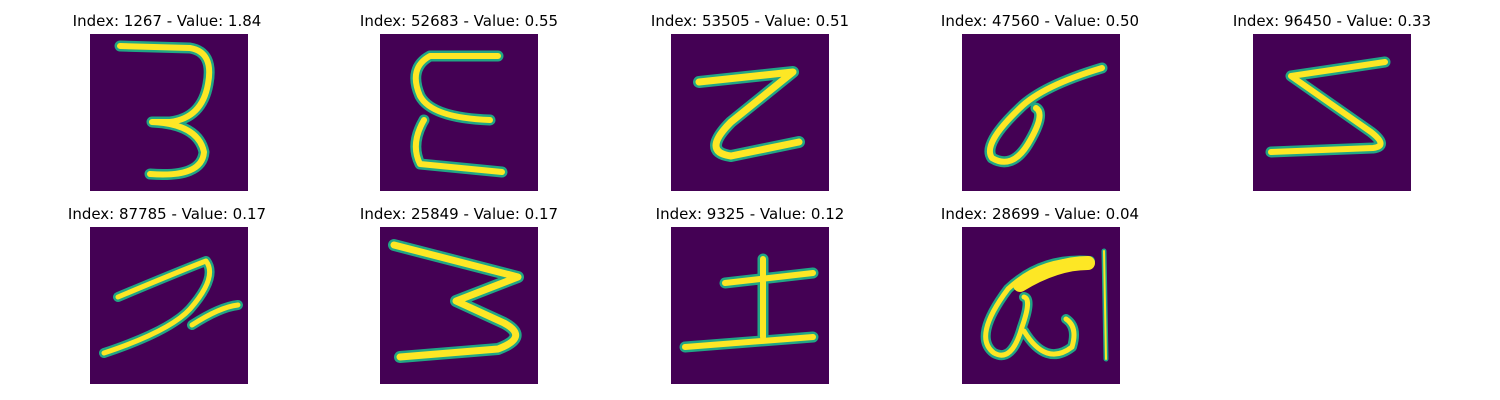 This screenshot has width=1500, height=400. Describe the element at coordinates (167, 21) in the screenshot. I see `sample-title: Index: 1267 - Value: 1.84` at that location.